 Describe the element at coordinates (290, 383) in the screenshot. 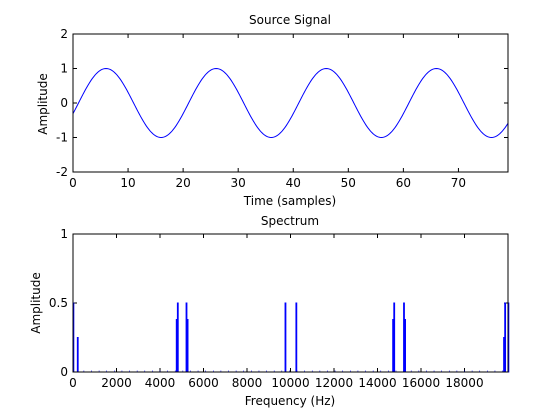

I see `x-tick-label: 10000` at that location.